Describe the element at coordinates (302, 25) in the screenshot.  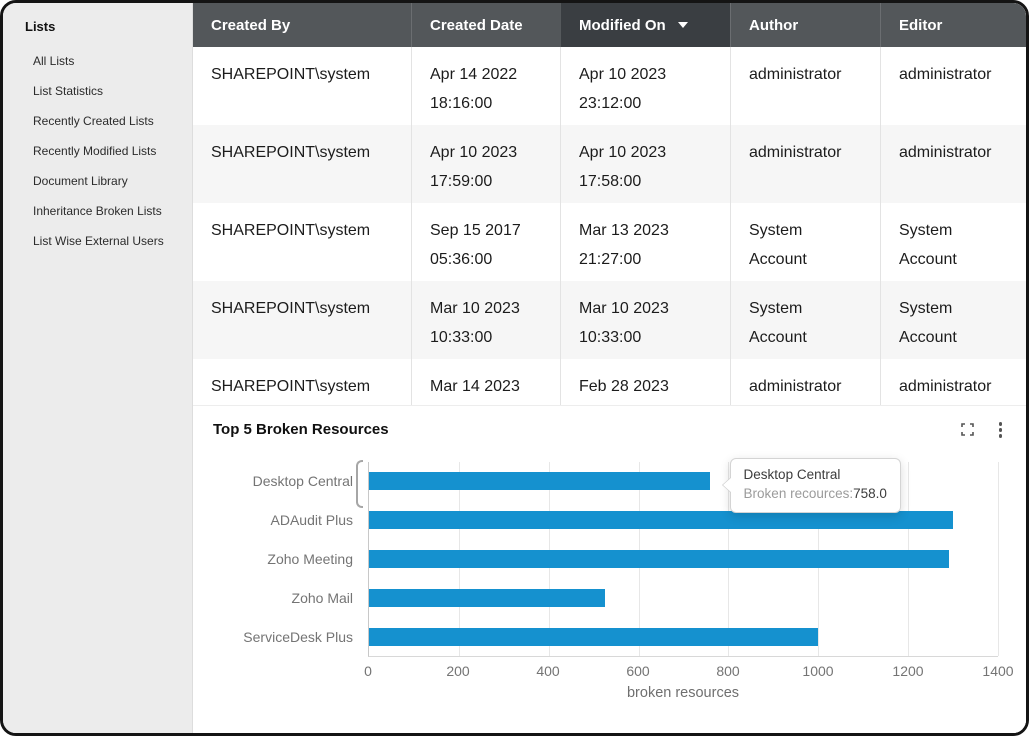
I see `column-header-created-by: Created By` at that location.